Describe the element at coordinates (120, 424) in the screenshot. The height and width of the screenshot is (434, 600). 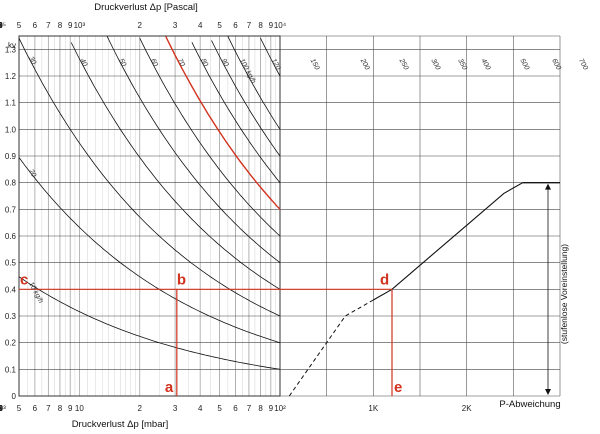
I see `bottom-axis-title: Druckverlust Δp [mbar]` at that location.